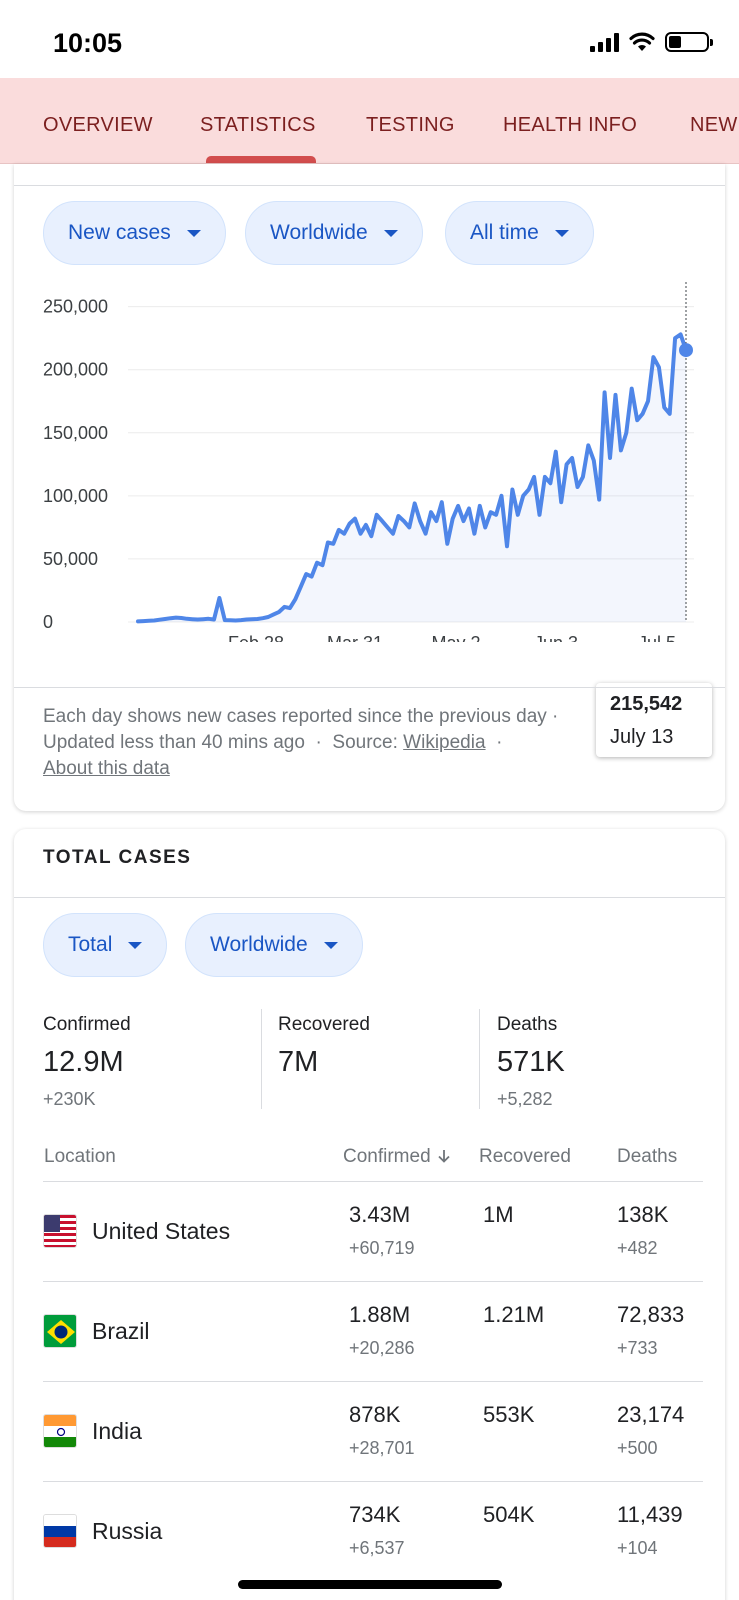  Describe the element at coordinates (369, 39) in the screenshot. I see `status-bar: 10:05` at that location.